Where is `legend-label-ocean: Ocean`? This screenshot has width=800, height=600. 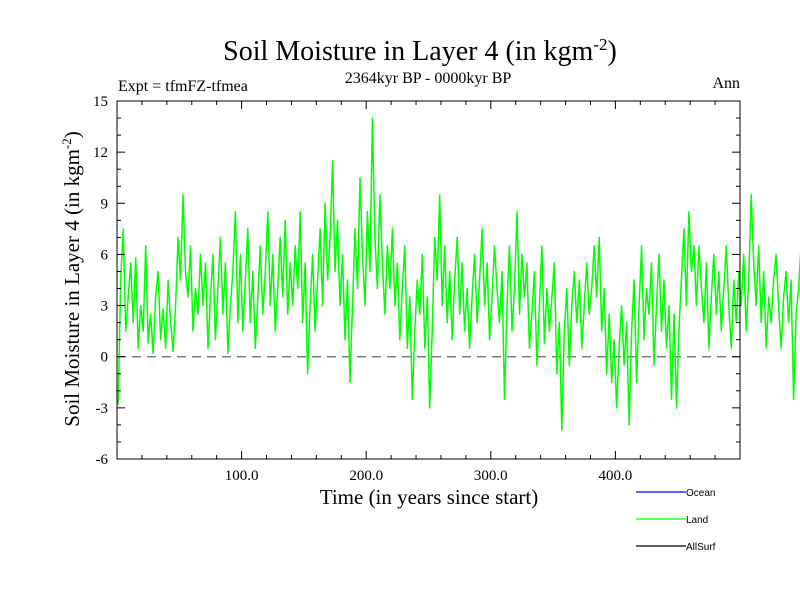
legend-label-ocean: Ocean is located at coordinates (700, 493).